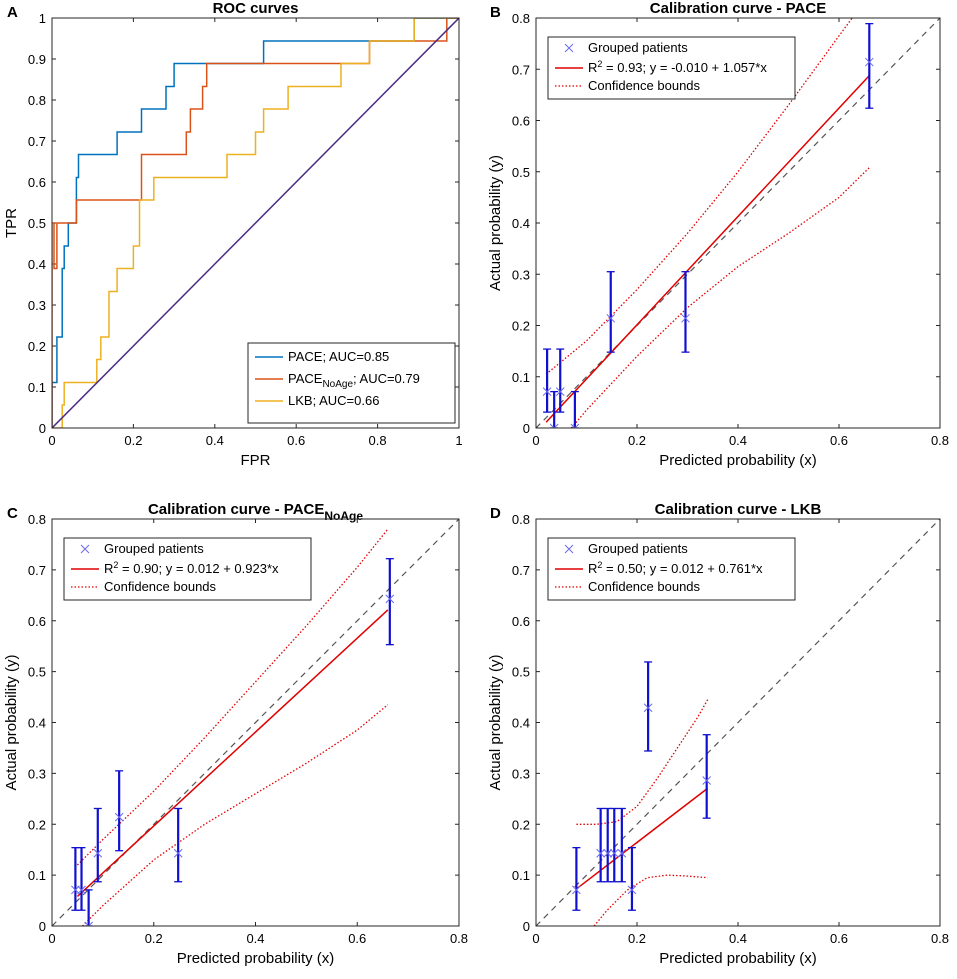 This screenshot has height=979, width=957. I want to click on panel-letter: A, so click(12, 12).